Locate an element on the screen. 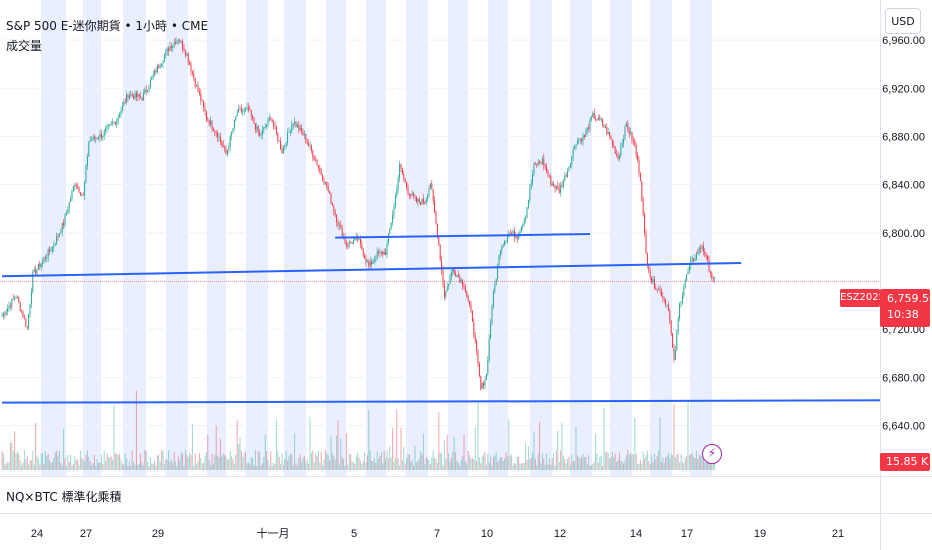 Image resolution: width=932 pixels, height=550 pixels. lightning-icon: ⚡ is located at coordinates (712, 454).